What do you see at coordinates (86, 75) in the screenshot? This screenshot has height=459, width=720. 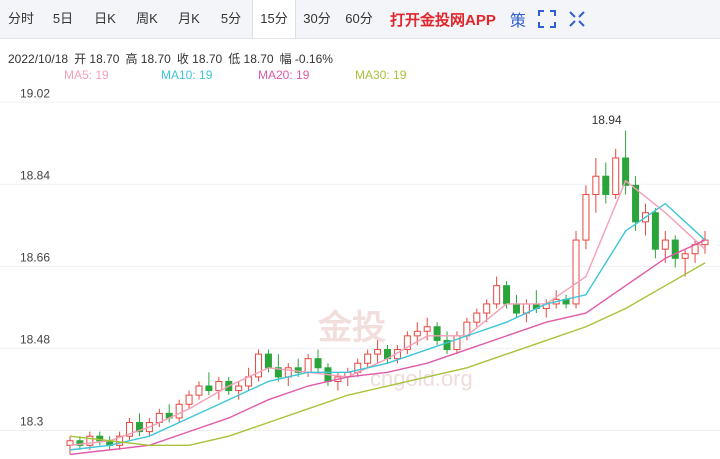 I see `legend-entry: MA5: 19` at bounding box center [86, 75].